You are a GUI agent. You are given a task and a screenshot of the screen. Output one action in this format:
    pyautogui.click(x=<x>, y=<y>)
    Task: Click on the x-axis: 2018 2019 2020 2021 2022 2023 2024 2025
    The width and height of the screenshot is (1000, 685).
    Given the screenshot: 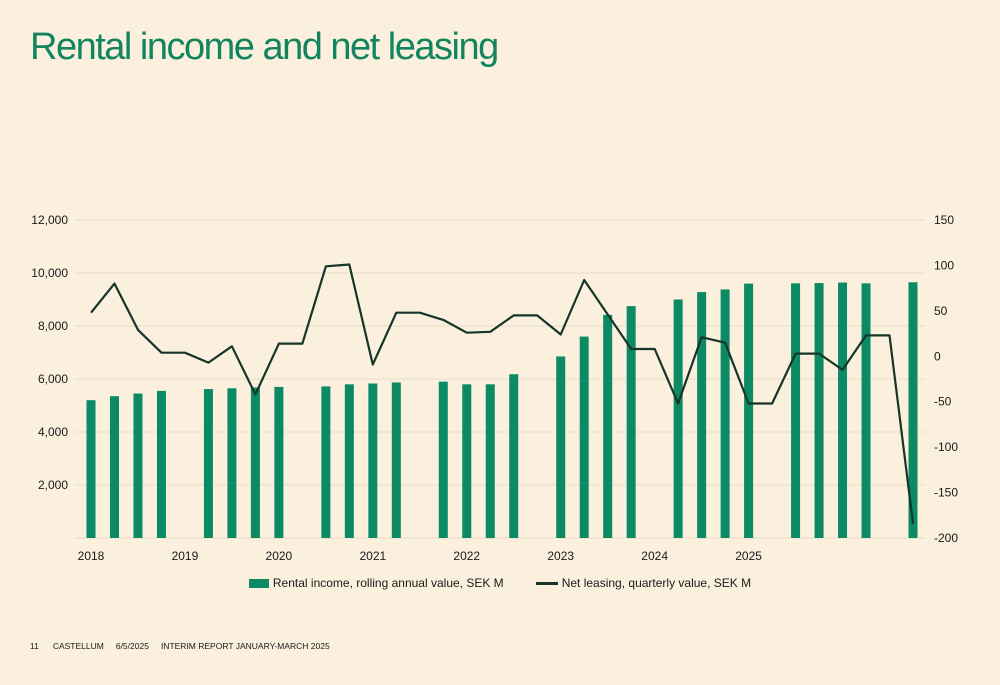 What is the action you would take?
    pyautogui.click(x=420, y=556)
    